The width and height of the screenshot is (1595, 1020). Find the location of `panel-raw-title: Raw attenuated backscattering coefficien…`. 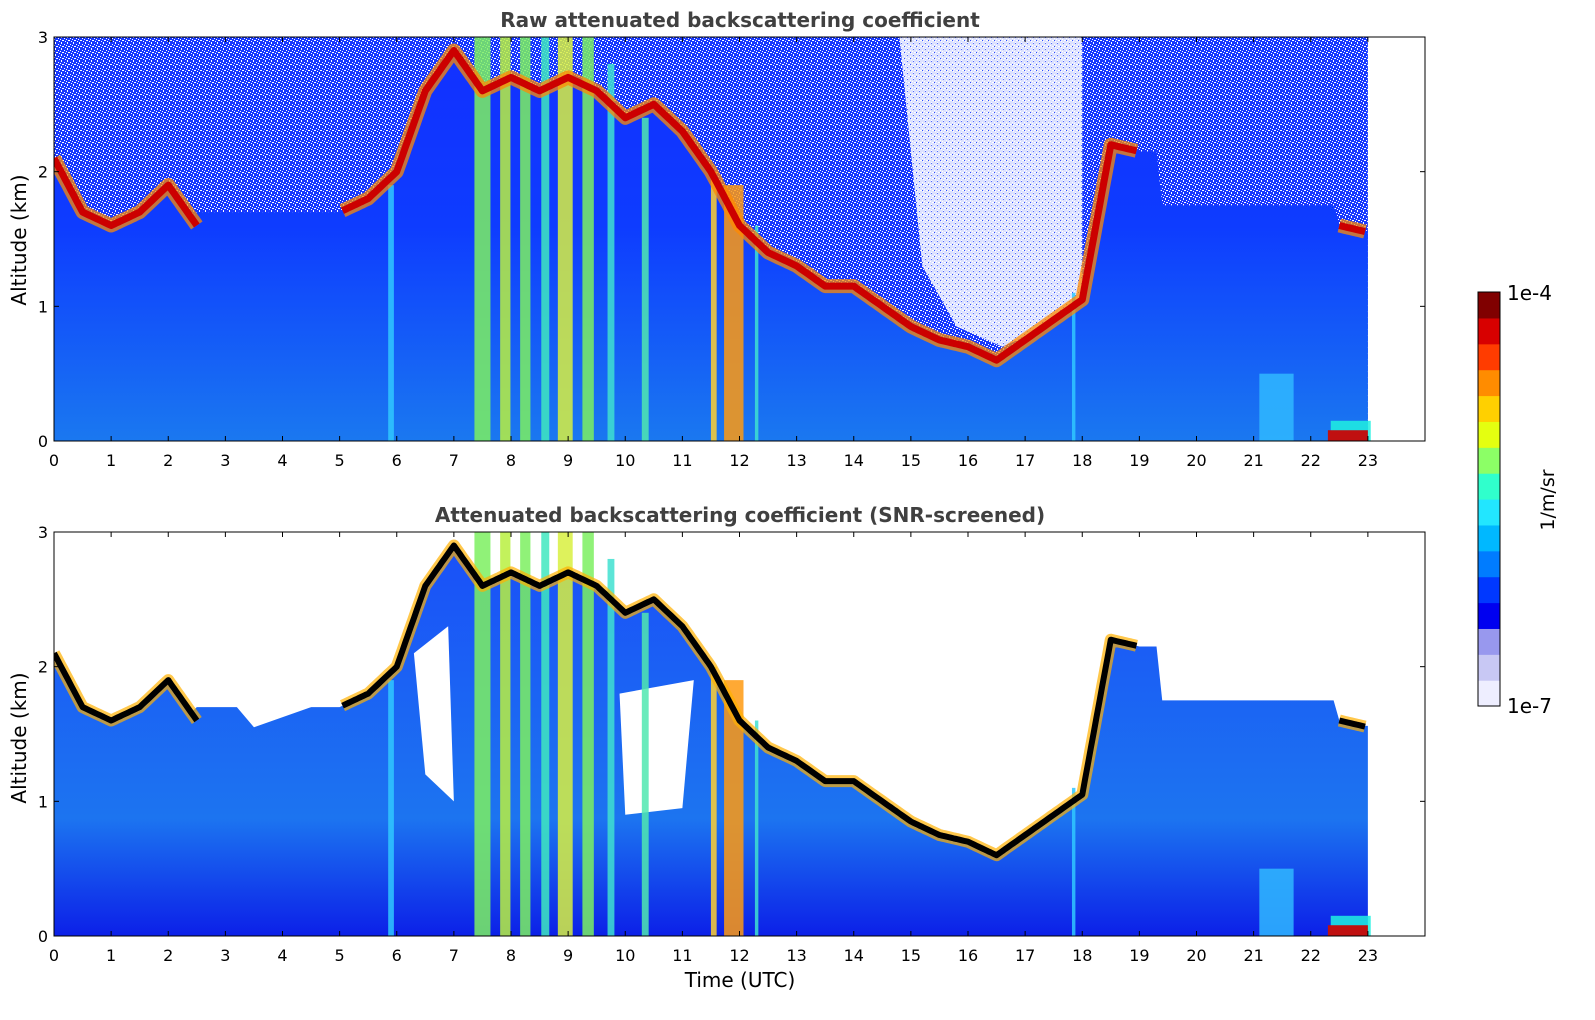

panel-raw-title: Raw attenuated backscattering coefficien… is located at coordinates (740, 20).